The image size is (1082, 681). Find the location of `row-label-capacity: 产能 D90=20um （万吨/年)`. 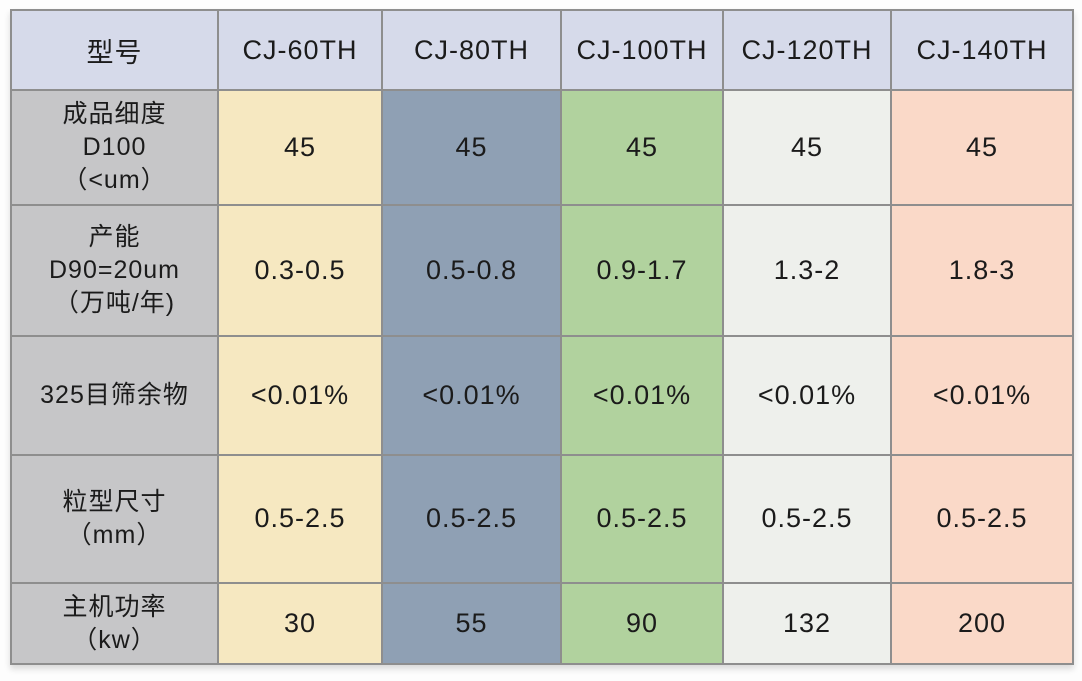

row-label-capacity: 产能 D90=20um （万吨/年) is located at coordinates (114, 270).